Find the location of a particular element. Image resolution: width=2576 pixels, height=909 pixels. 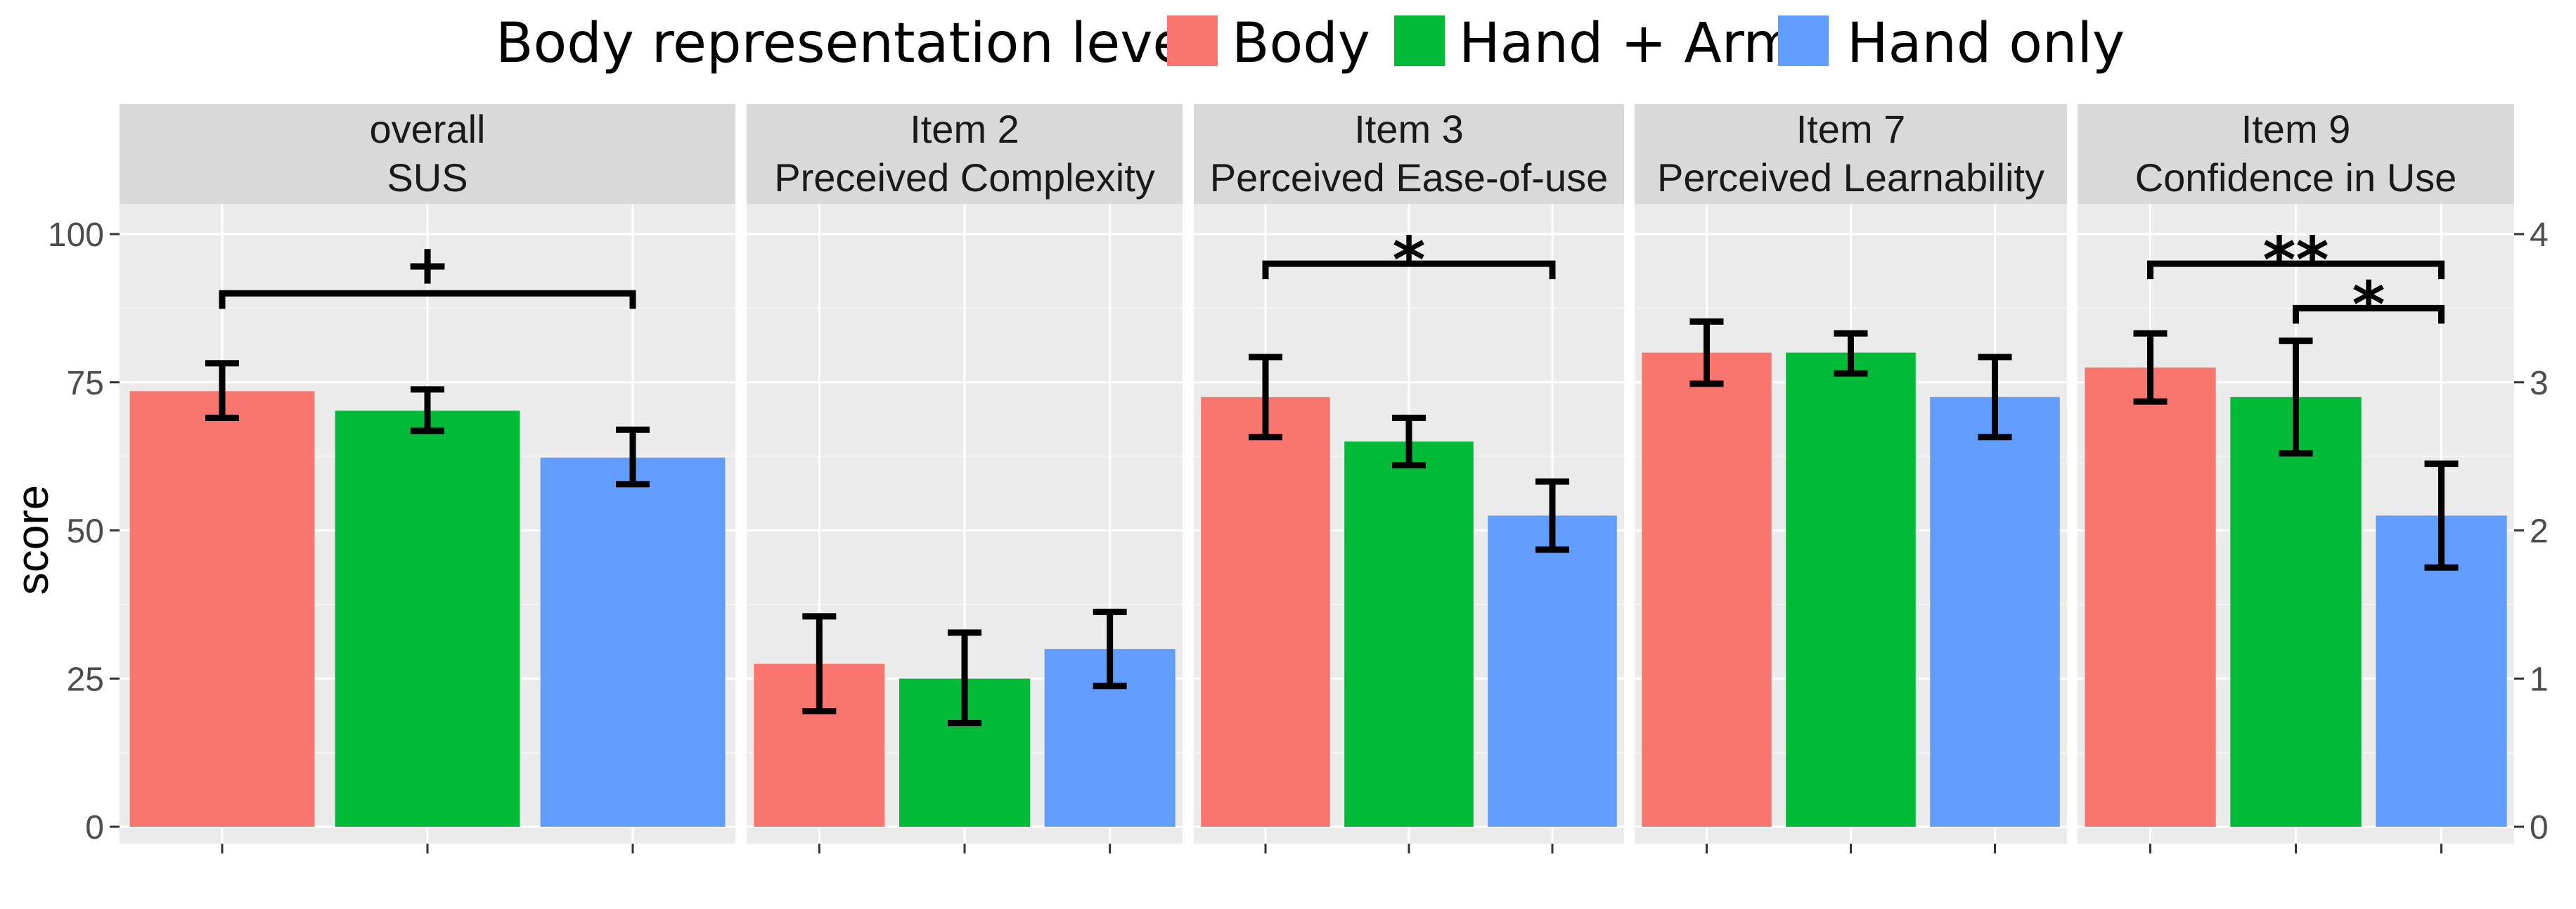

legend-key-hand-arm is located at coordinates (1419, 40).